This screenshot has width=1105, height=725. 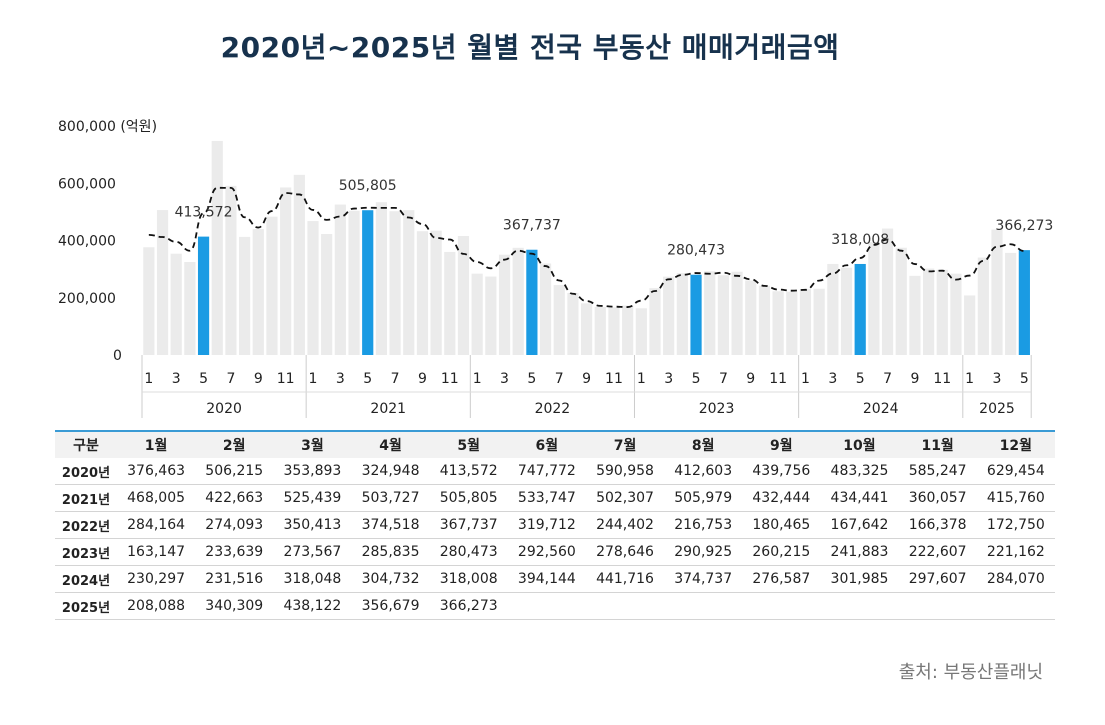 I want to click on table-cell: 468,005, so click(x=156, y=498).